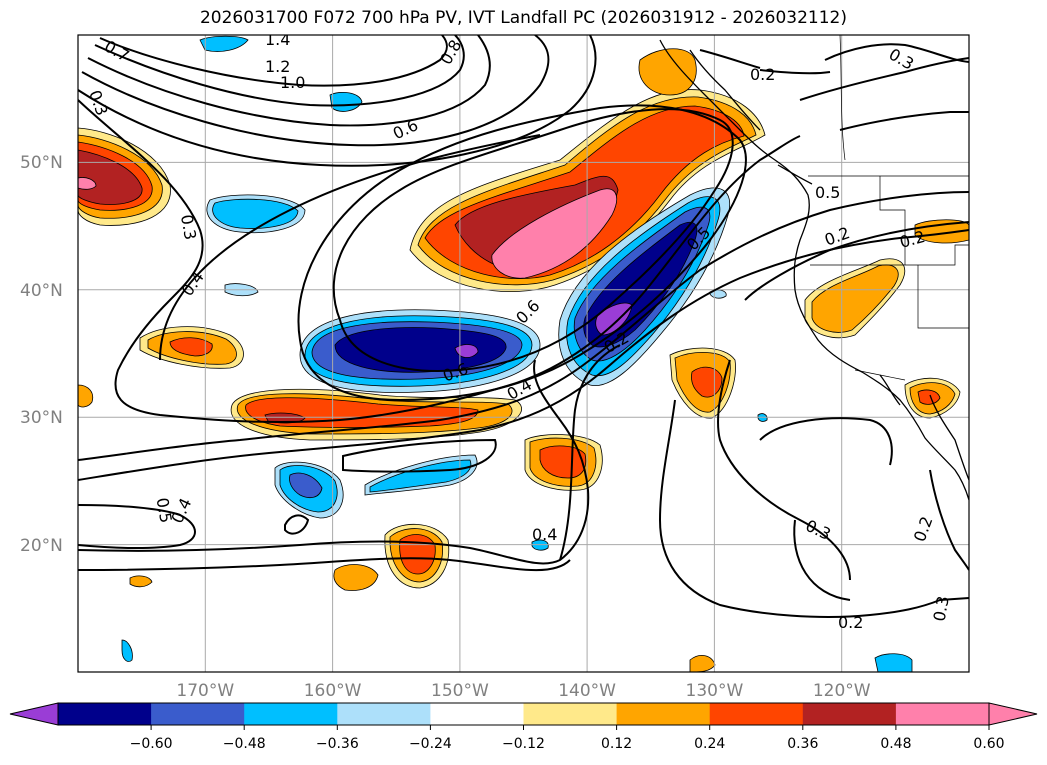 This screenshot has width=1047, height=765. Describe the element at coordinates (460, 691) in the screenshot. I see `lon-label: 150°W` at that location.